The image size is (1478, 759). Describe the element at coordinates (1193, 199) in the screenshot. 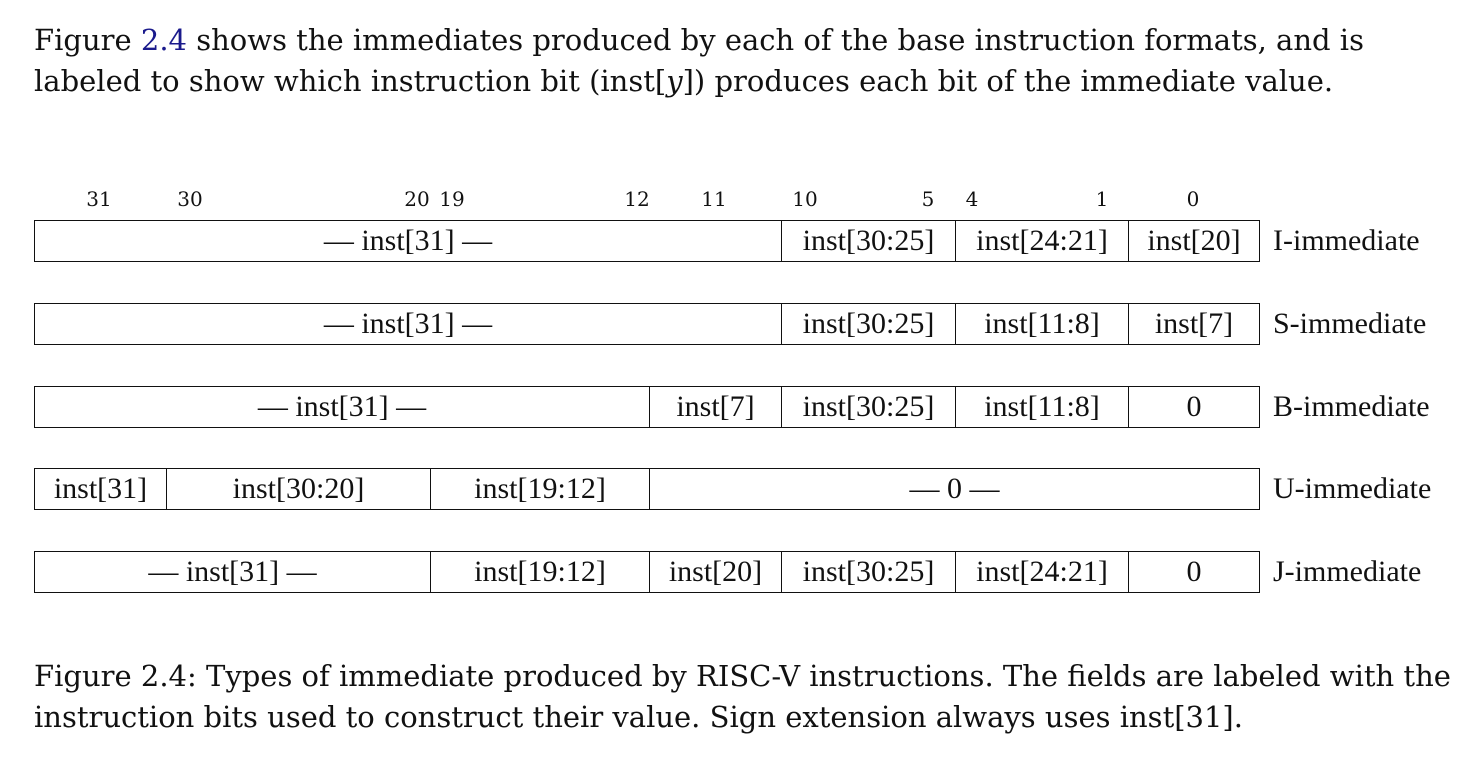

I see `bit-number-0: 0` at that location.